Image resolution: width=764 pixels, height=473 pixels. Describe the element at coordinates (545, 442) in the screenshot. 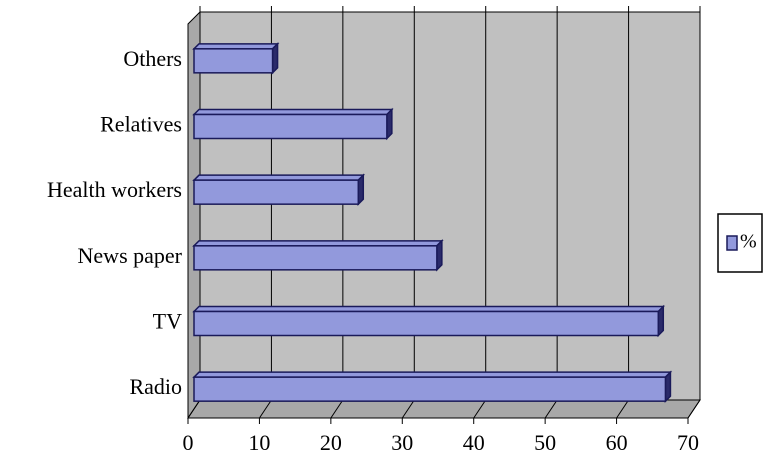

I see `x-tick-label: 50` at that location.